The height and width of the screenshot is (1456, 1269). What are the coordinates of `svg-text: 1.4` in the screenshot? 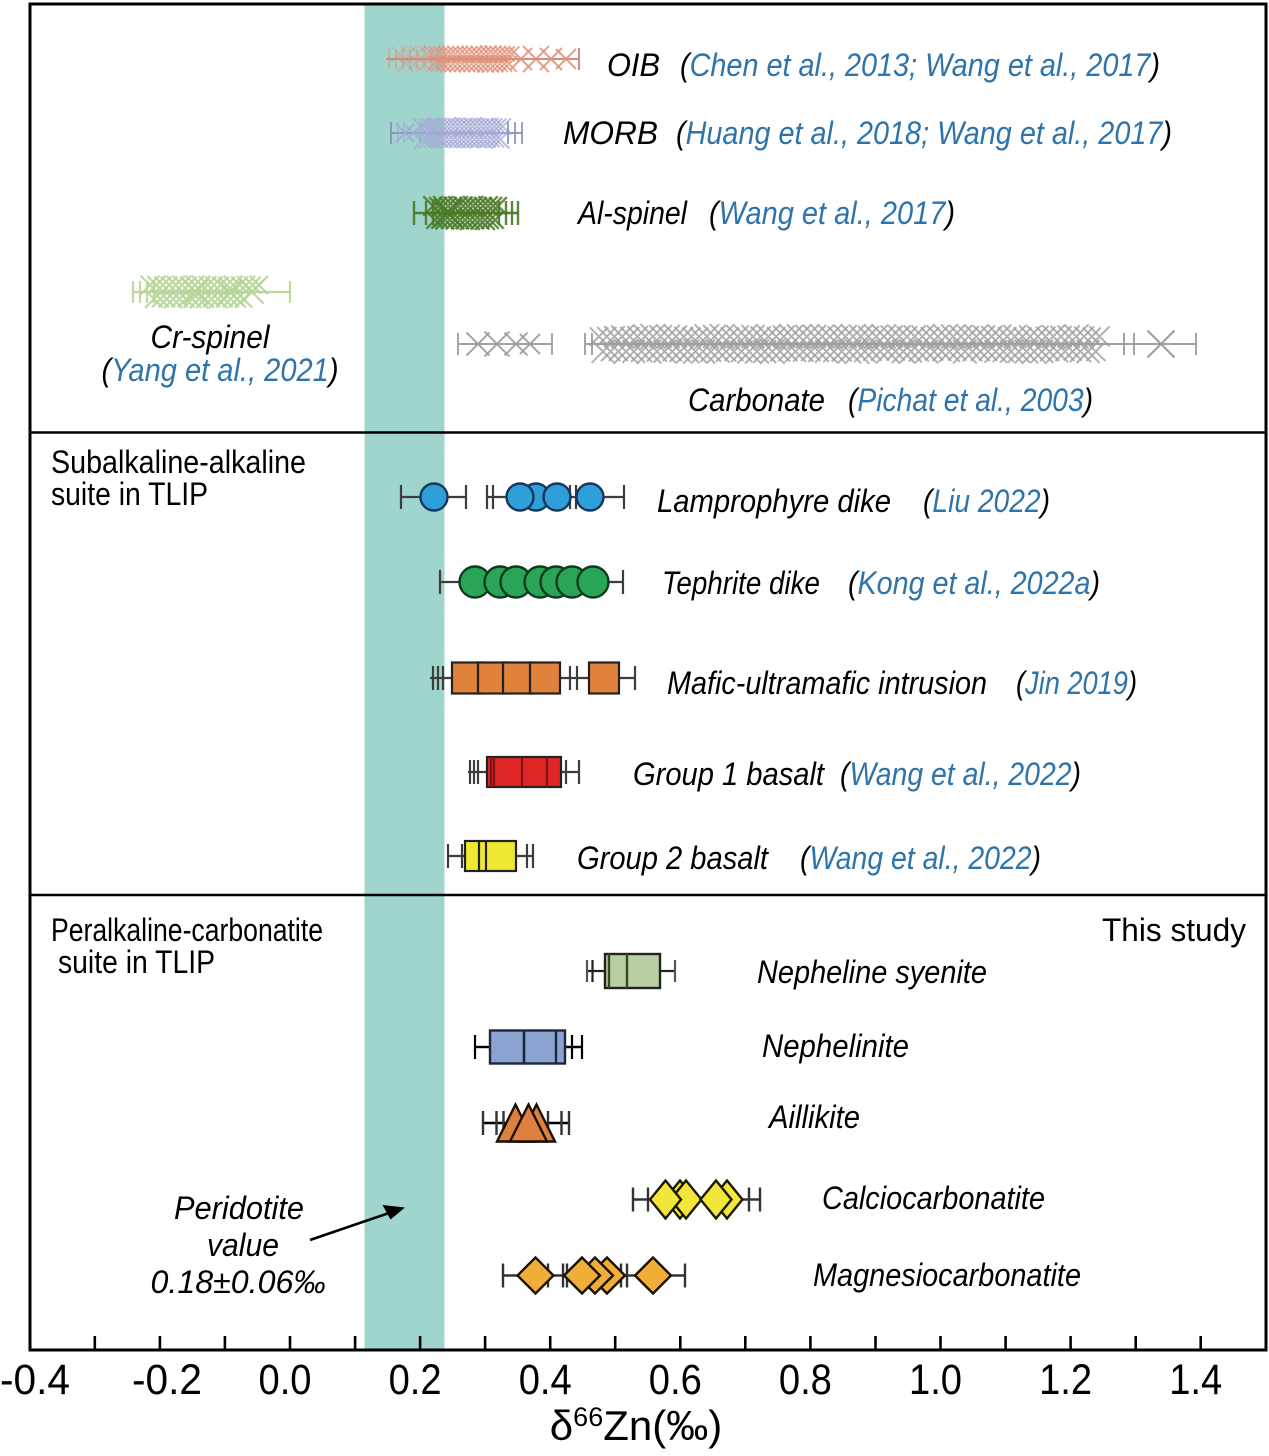 It's located at (1195, 1380).